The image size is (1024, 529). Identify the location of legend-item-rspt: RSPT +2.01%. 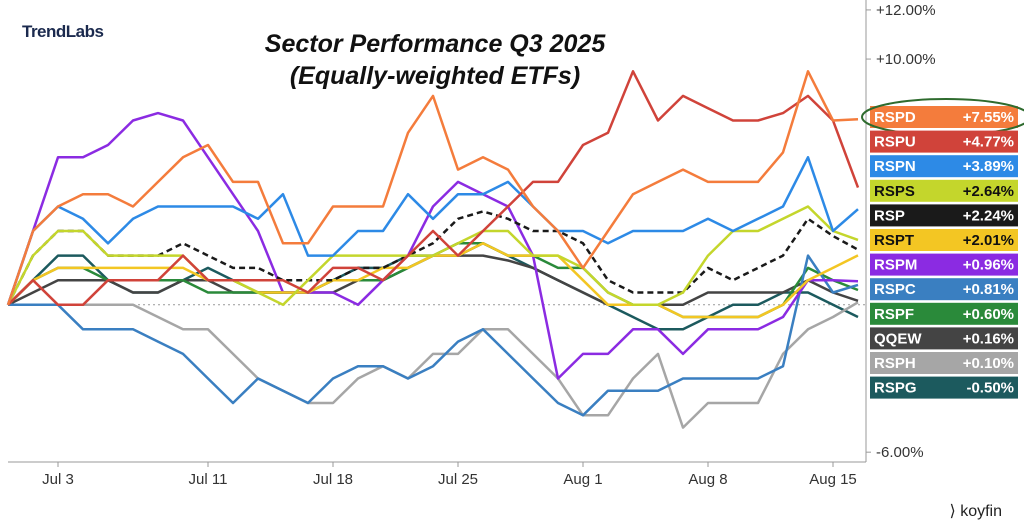
(944, 240).